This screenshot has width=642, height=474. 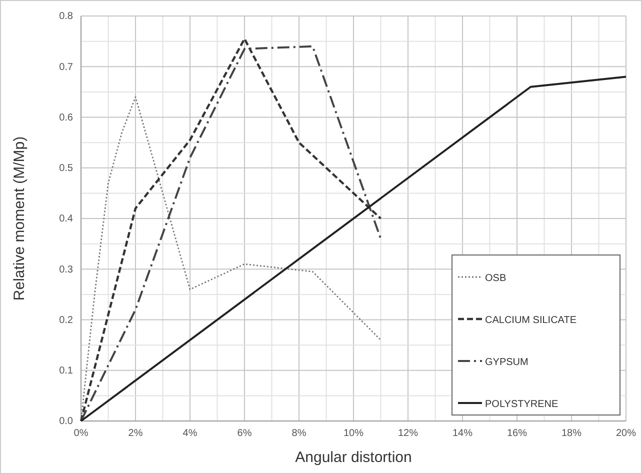 What do you see at coordinates (81, 434) in the screenshot?
I see `x-tick-label: 0%` at bounding box center [81, 434].